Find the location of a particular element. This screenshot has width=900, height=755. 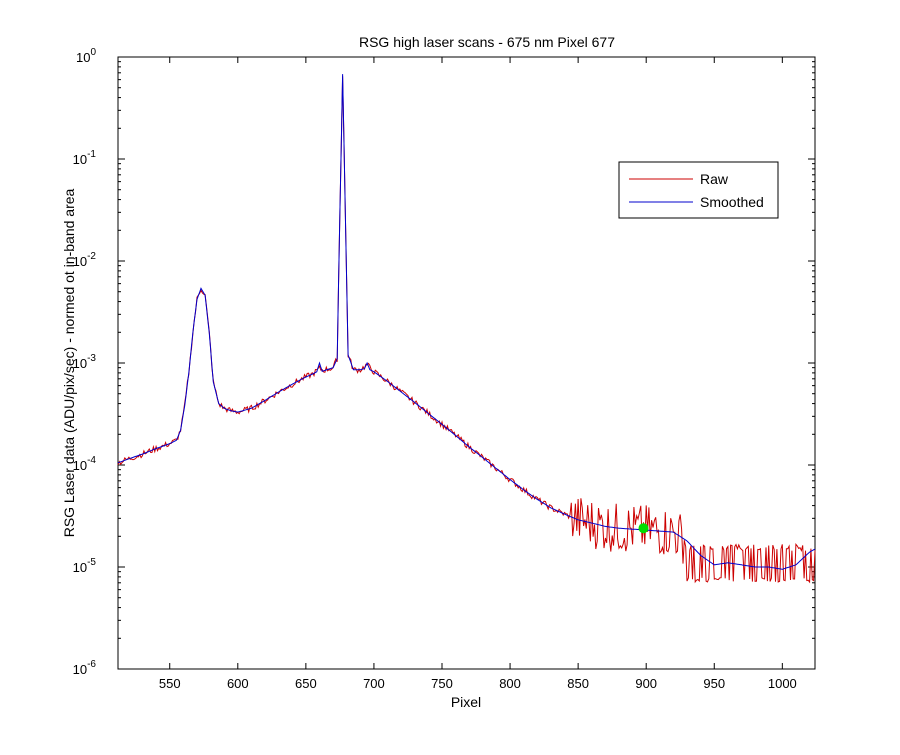

legend-box is located at coordinates (698, 190).